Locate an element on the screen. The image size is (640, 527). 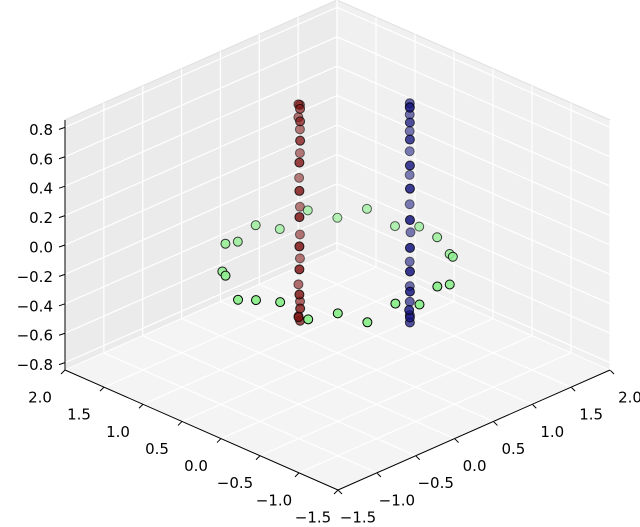
y-tick-label: 0.0 is located at coordinates (196, 466).